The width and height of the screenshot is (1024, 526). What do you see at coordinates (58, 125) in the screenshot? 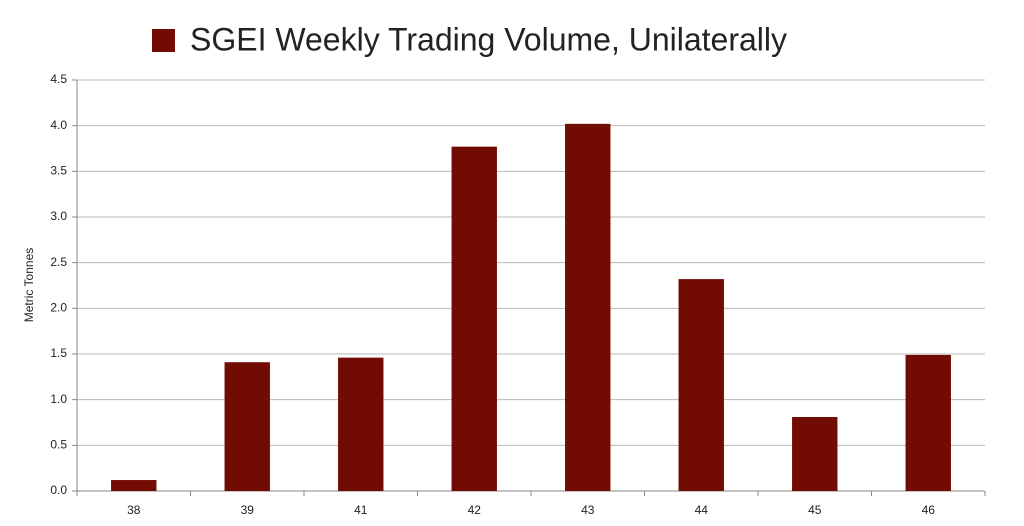
I see `y-tick-label: 4.0` at bounding box center [58, 125].